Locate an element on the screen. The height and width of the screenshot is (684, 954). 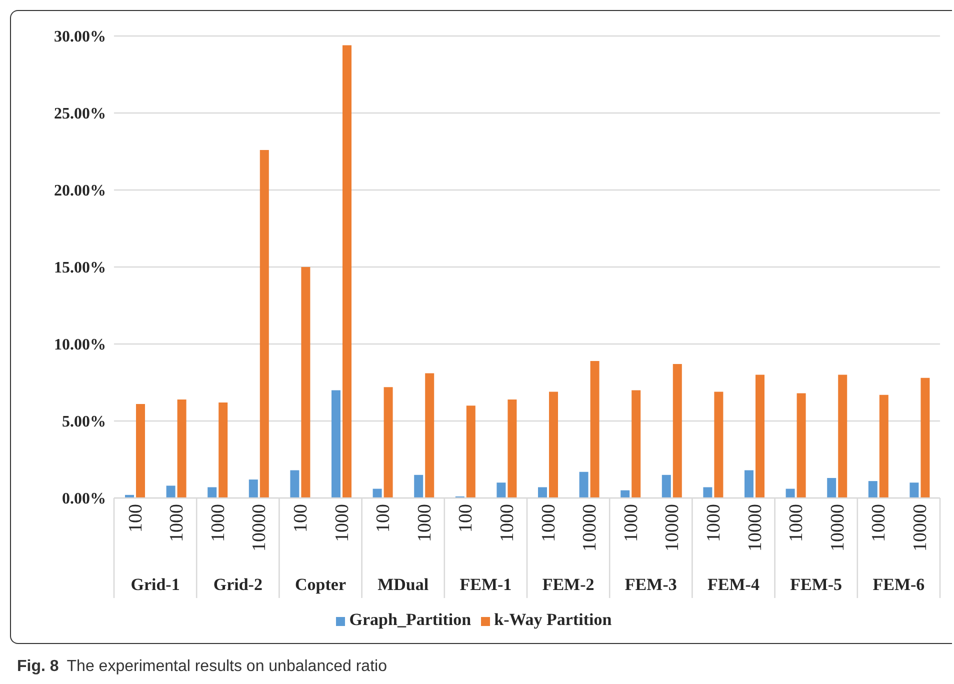
text: FEM-5 is located at coordinates (816, 584).